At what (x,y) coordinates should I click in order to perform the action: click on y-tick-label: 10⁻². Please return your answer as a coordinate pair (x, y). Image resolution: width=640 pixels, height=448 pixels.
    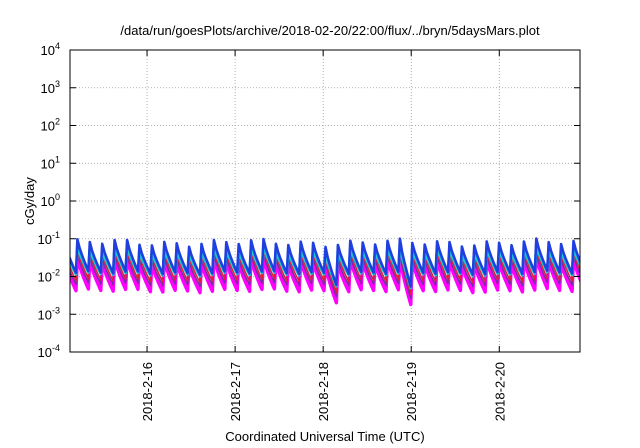
    Looking at the image, I should click on (49, 276).